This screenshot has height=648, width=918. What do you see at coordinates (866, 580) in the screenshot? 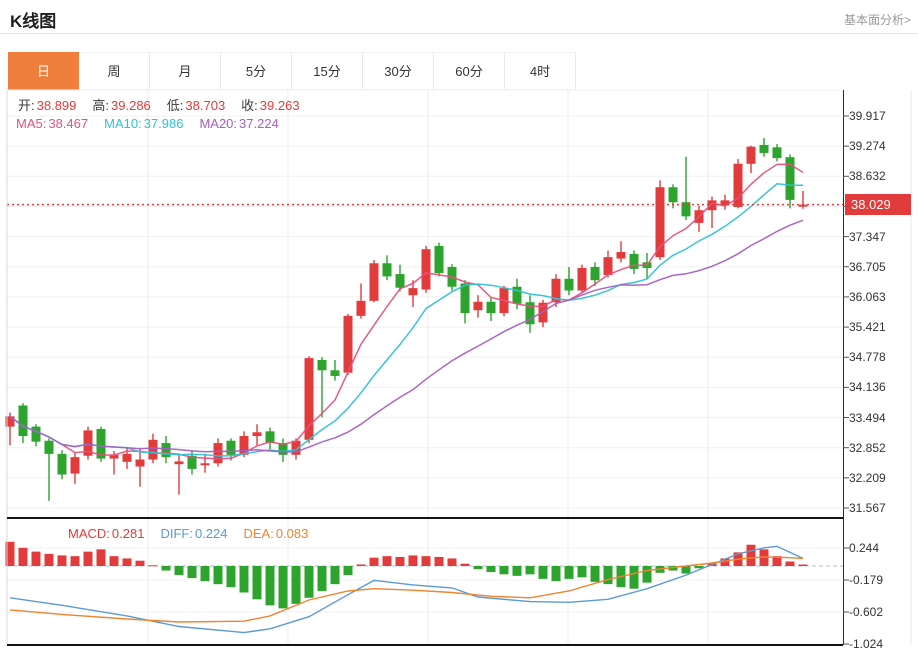
I see `macd-axis-label: -0.179` at bounding box center [866, 580].